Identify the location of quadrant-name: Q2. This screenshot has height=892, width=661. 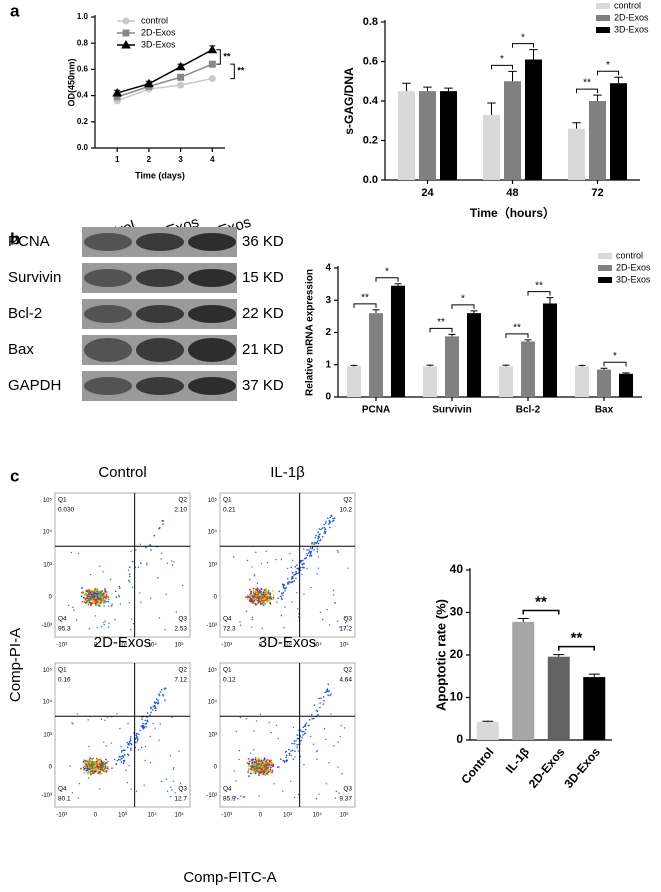
(182, 670).